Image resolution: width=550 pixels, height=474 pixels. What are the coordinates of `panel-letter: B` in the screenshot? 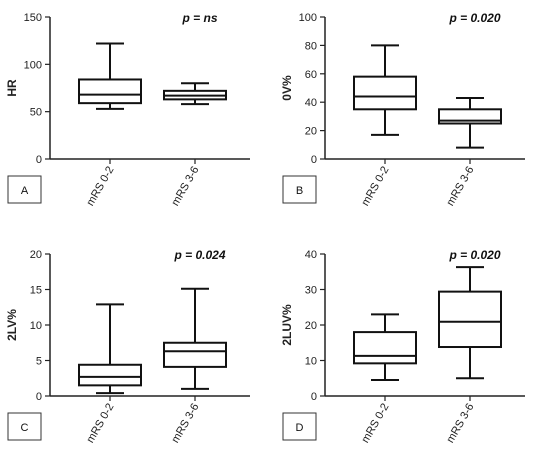 It's located at (299, 191).